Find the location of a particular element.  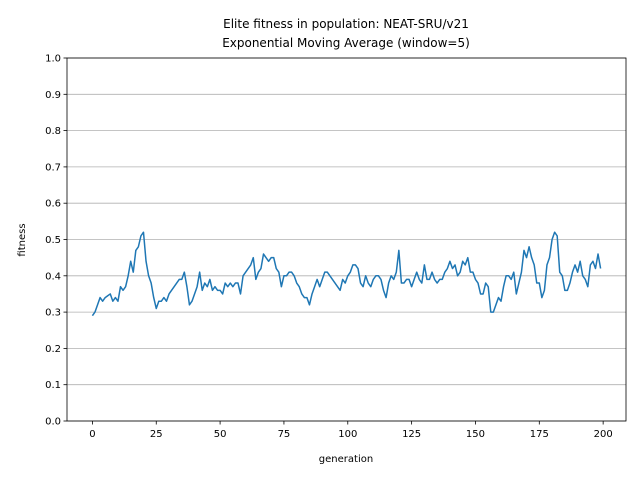

y-tick-label: 0.3 is located at coordinates (53, 313).